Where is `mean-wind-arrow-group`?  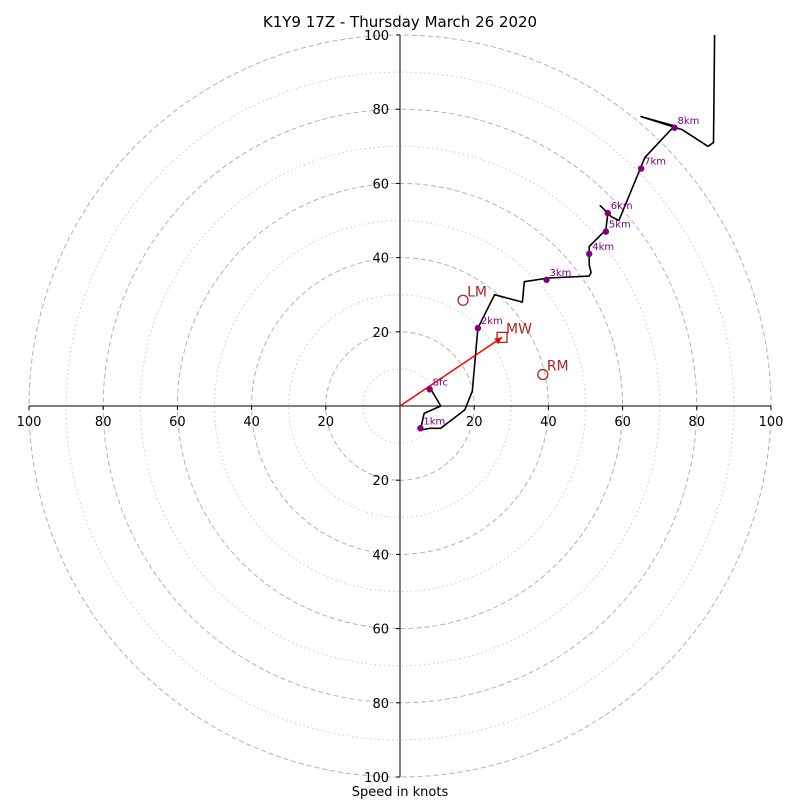
mean-wind-arrow-group is located at coordinates (451, 371).